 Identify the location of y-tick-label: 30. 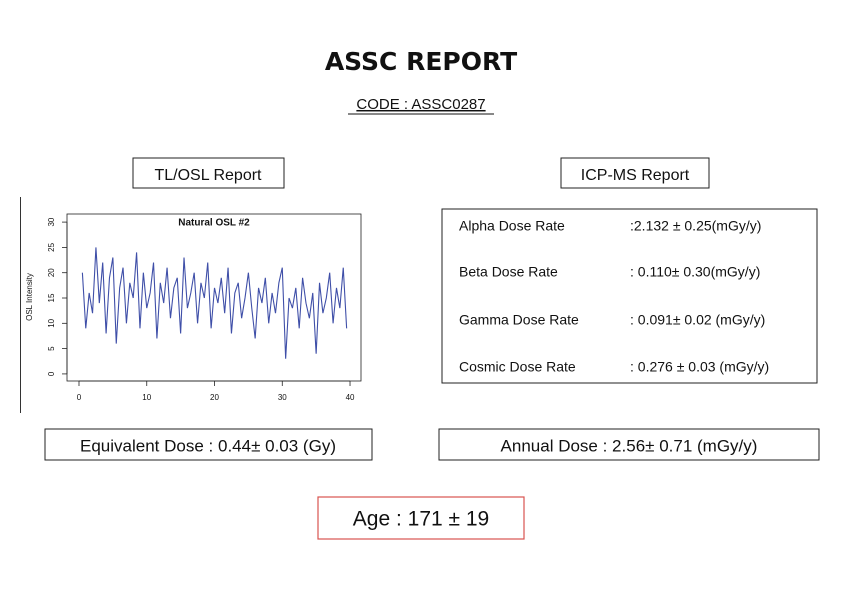
(51, 221).